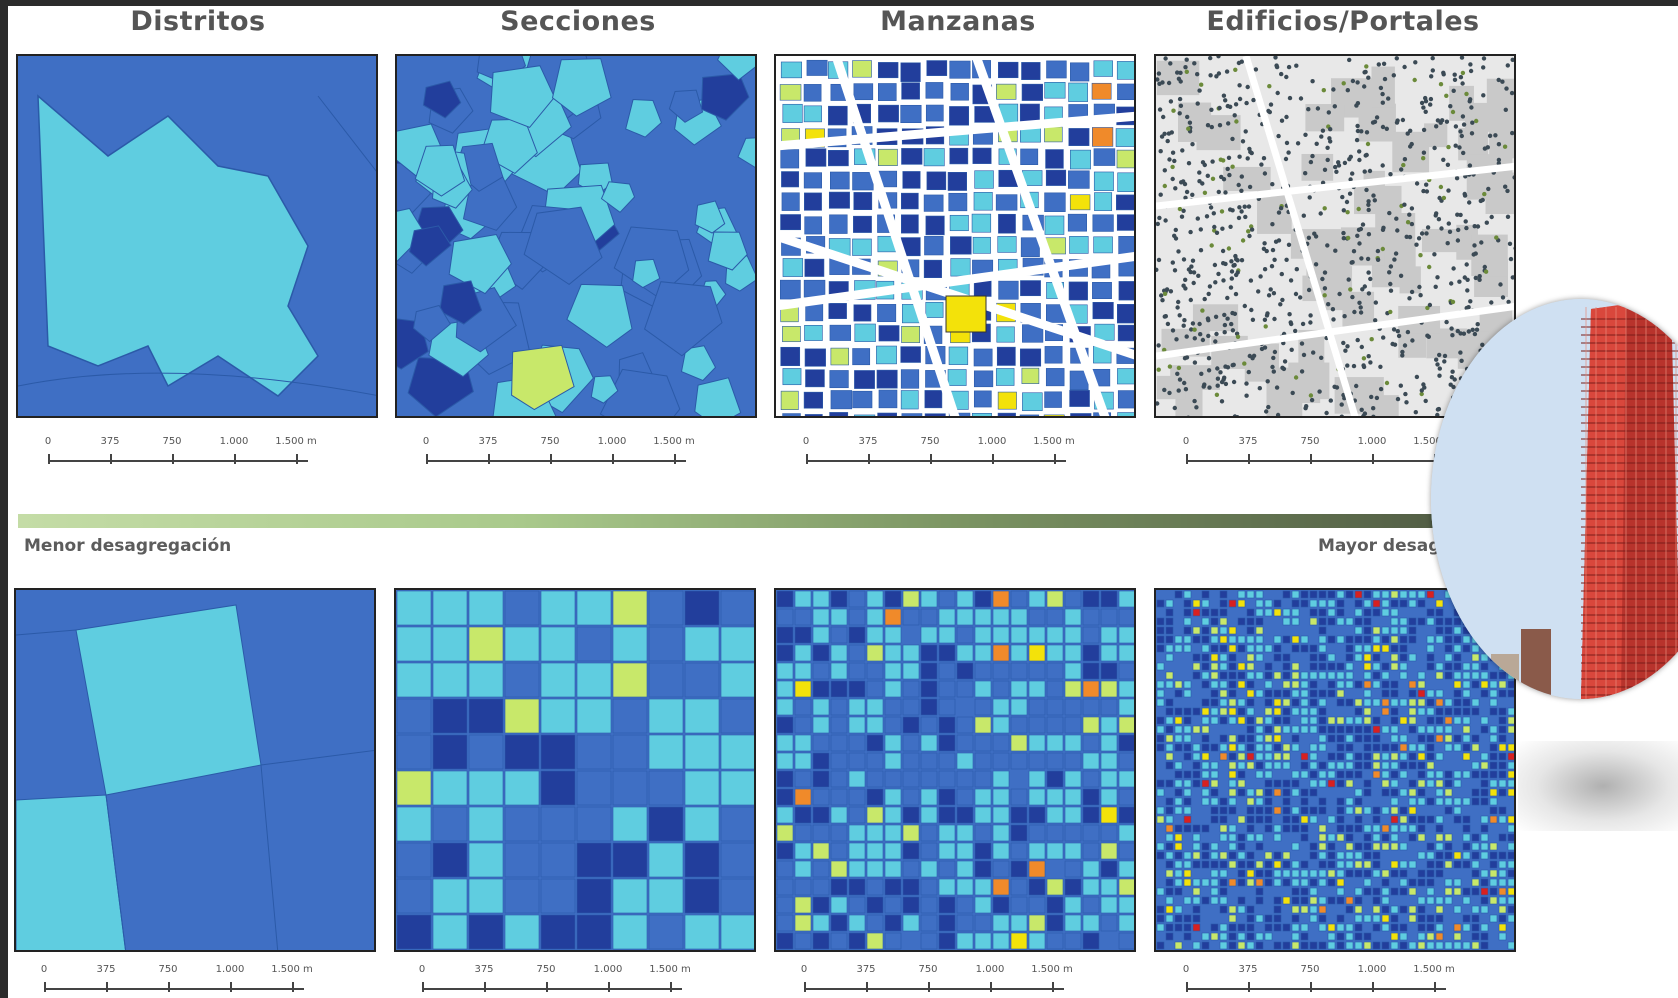  I want to click on column-title-secciones: Secciones, so click(578, 21).